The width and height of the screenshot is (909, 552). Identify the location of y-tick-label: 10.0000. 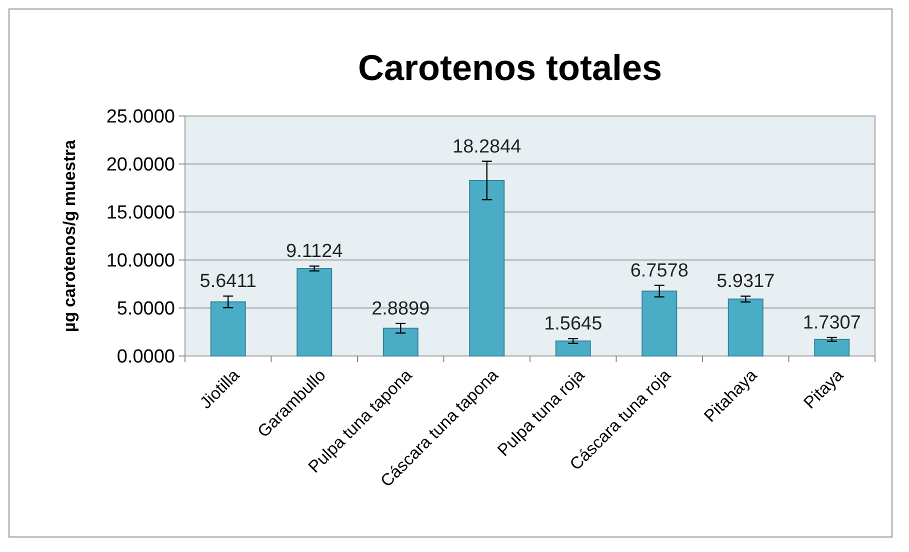
(140, 261).